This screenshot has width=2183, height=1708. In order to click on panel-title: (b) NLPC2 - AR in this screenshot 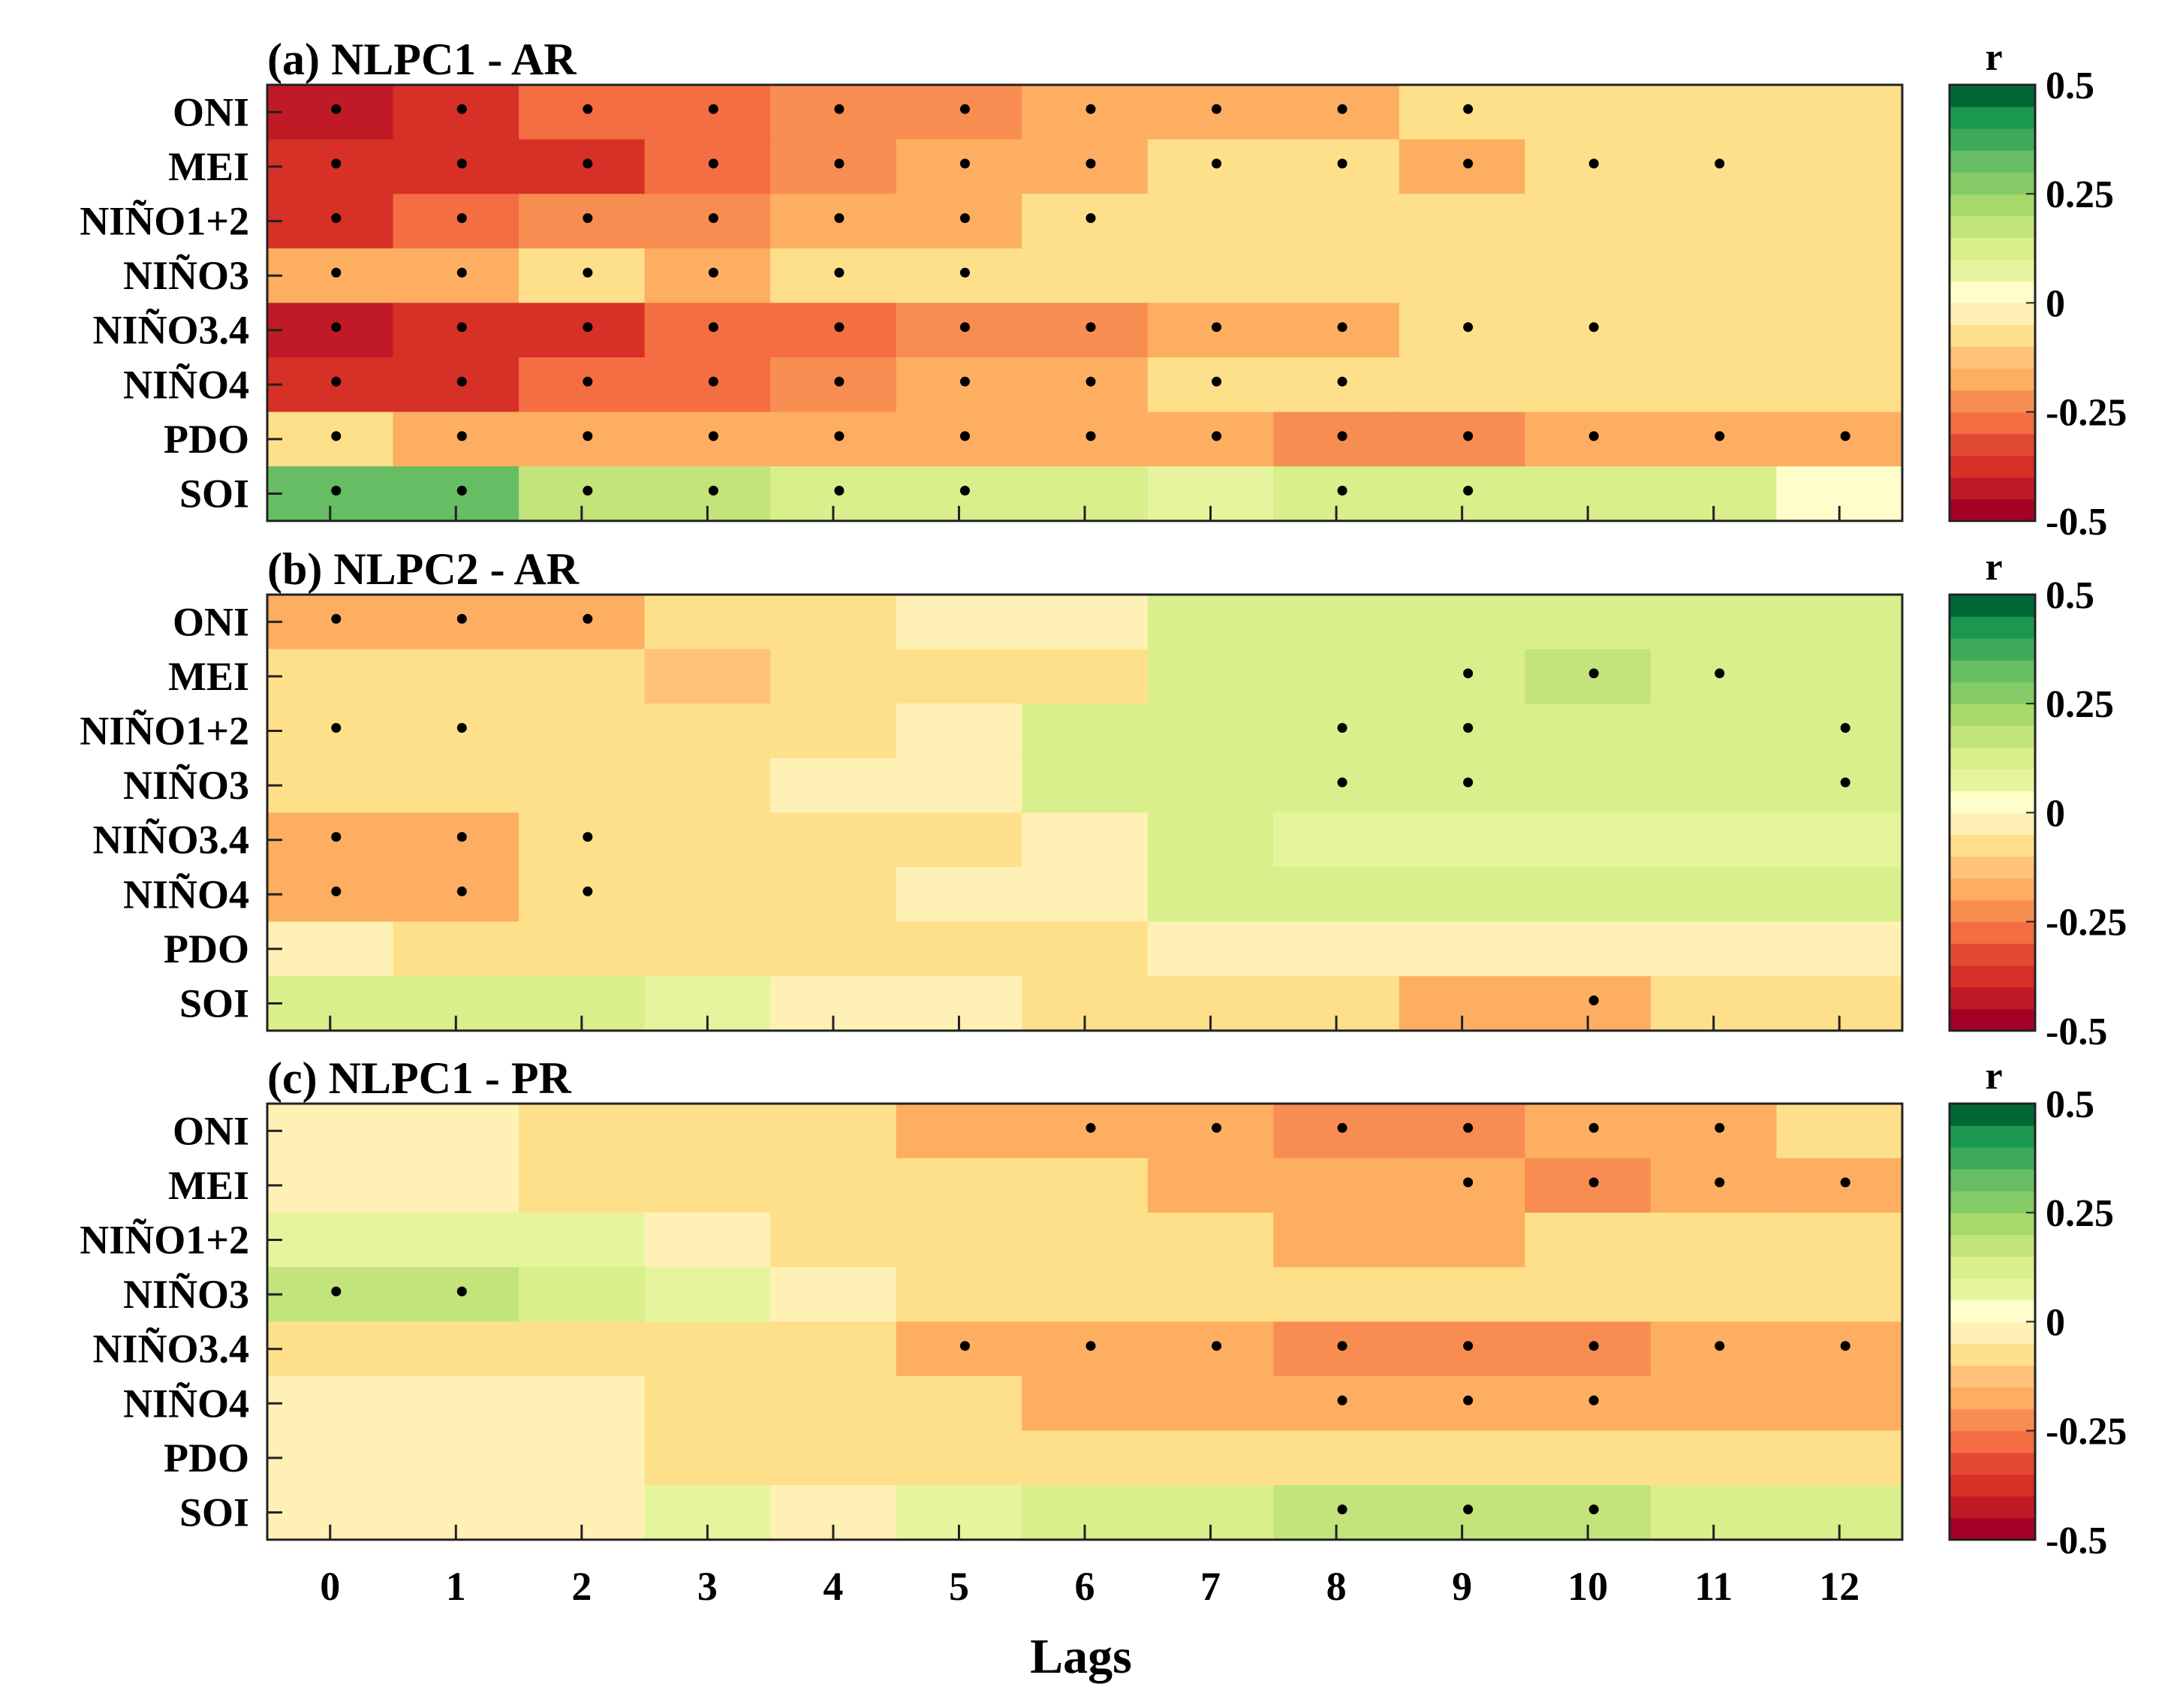, I will do `click(423, 569)`.